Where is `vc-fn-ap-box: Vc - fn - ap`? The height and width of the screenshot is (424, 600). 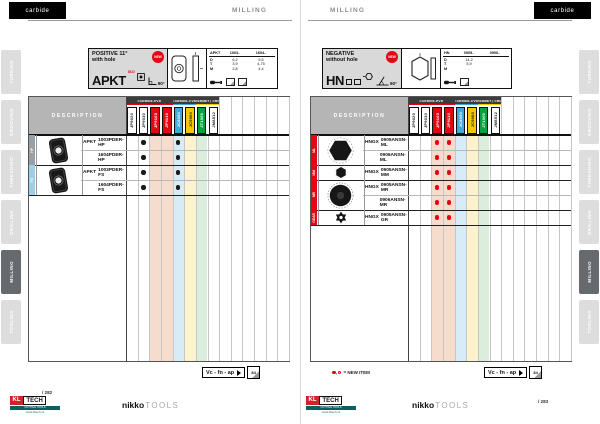
vc-fn-ap-box: Vc - fn - ap is located at coordinates (505, 372).